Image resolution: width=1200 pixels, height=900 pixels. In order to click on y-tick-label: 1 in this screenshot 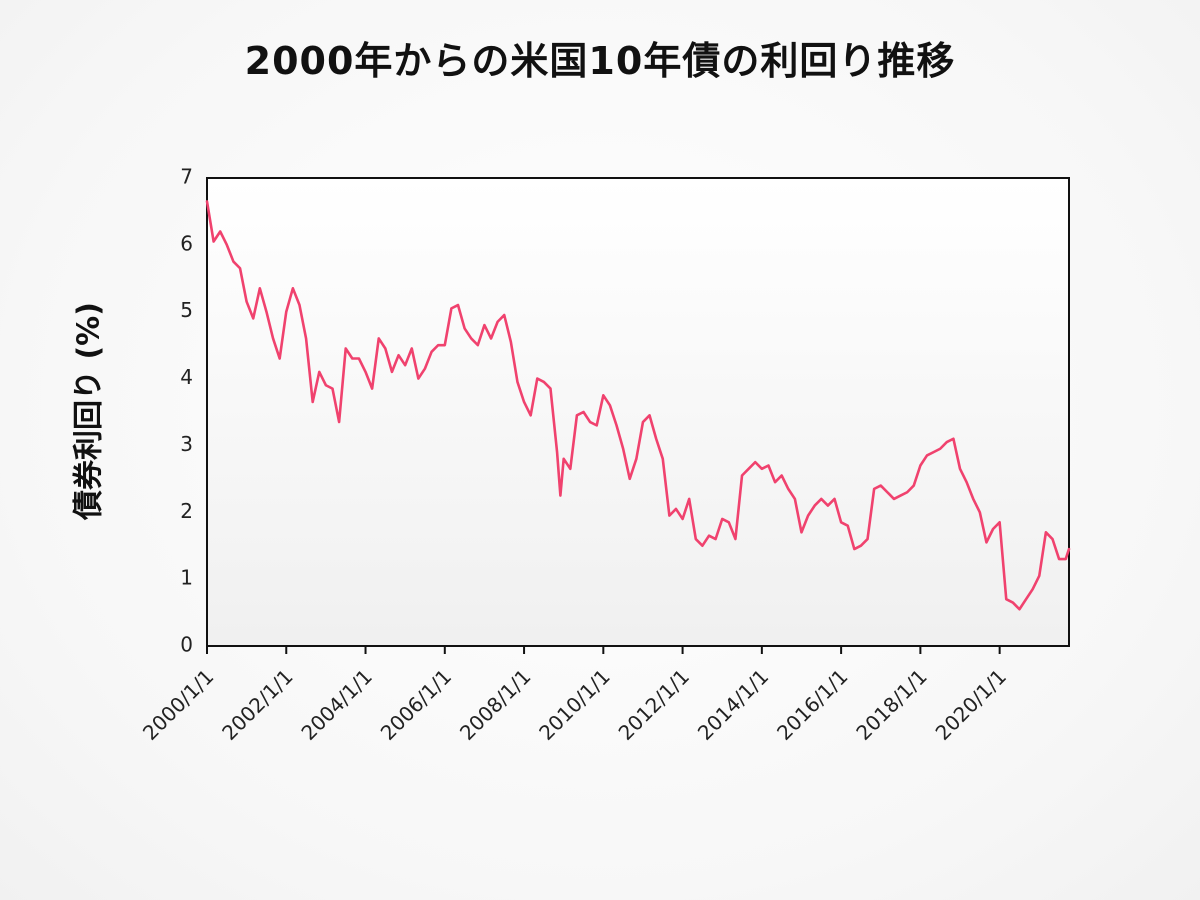, I will do `click(186, 578)`.